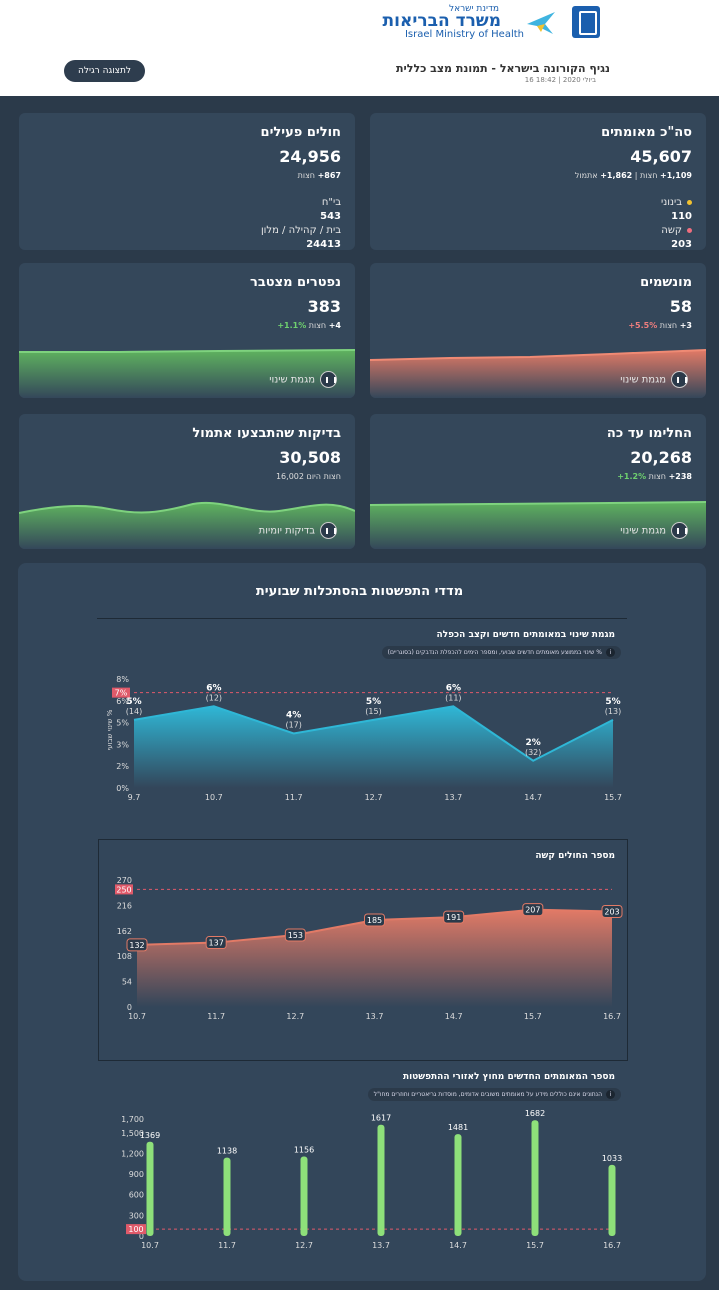 The image size is (719, 1290). Describe the element at coordinates (661, 457) in the screenshot. I see `recovered-value: 20,268` at that location.